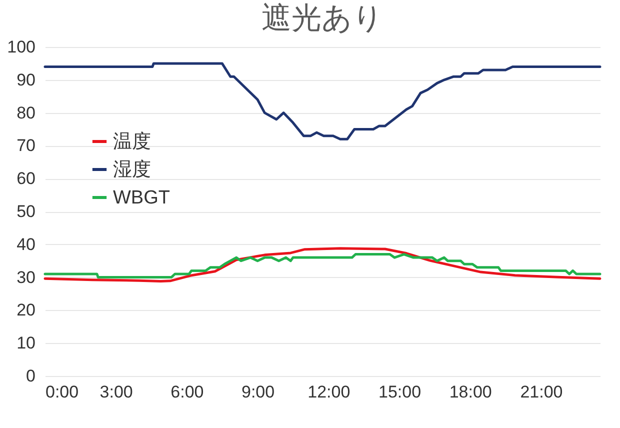 This screenshot has height=428, width=620. I want to click on y-tick-label: 40, so click(26, 244).